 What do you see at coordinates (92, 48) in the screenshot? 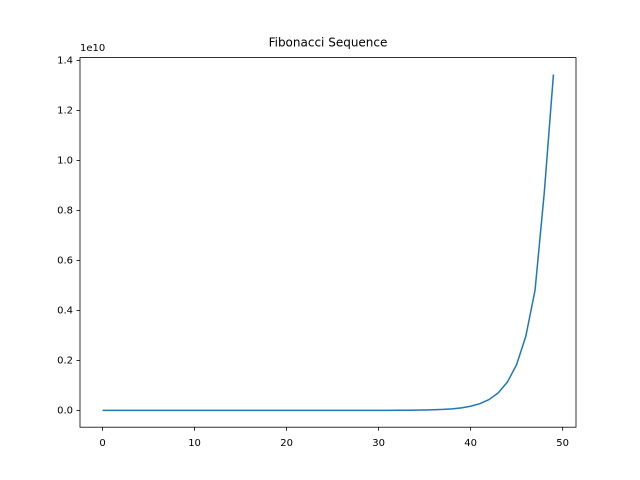
I see `y-offset-label: 1e10` at bounding box center [92, 48].